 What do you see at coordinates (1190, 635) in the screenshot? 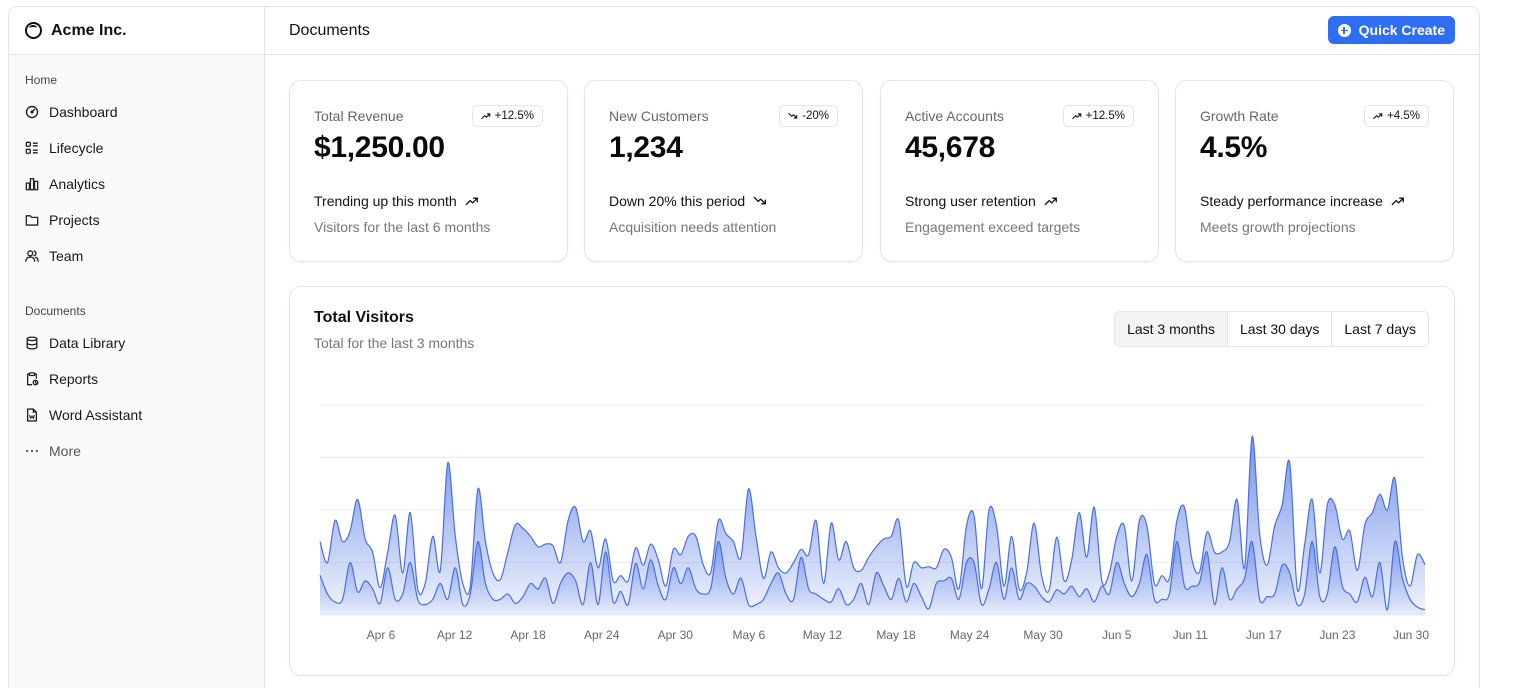
I see `x-tick-label: Jun 11` at bounding box center [1190, 635].